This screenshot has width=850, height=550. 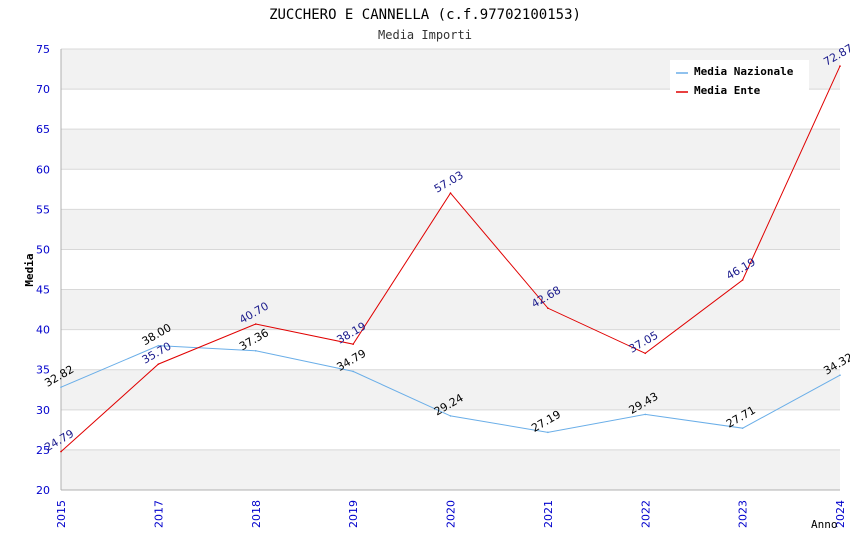 I want to click on y-tick-label: 75, so click(x=43, y=49).